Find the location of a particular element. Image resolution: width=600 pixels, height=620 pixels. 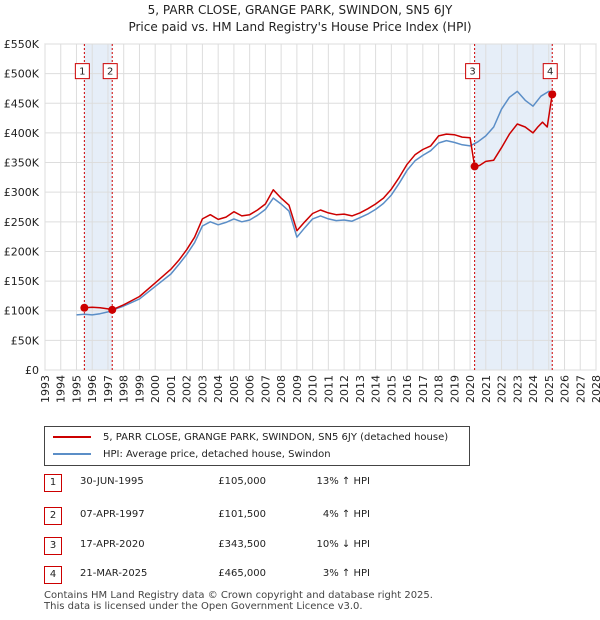

y-tick-label: £250K is located at coordinates (22, 222).